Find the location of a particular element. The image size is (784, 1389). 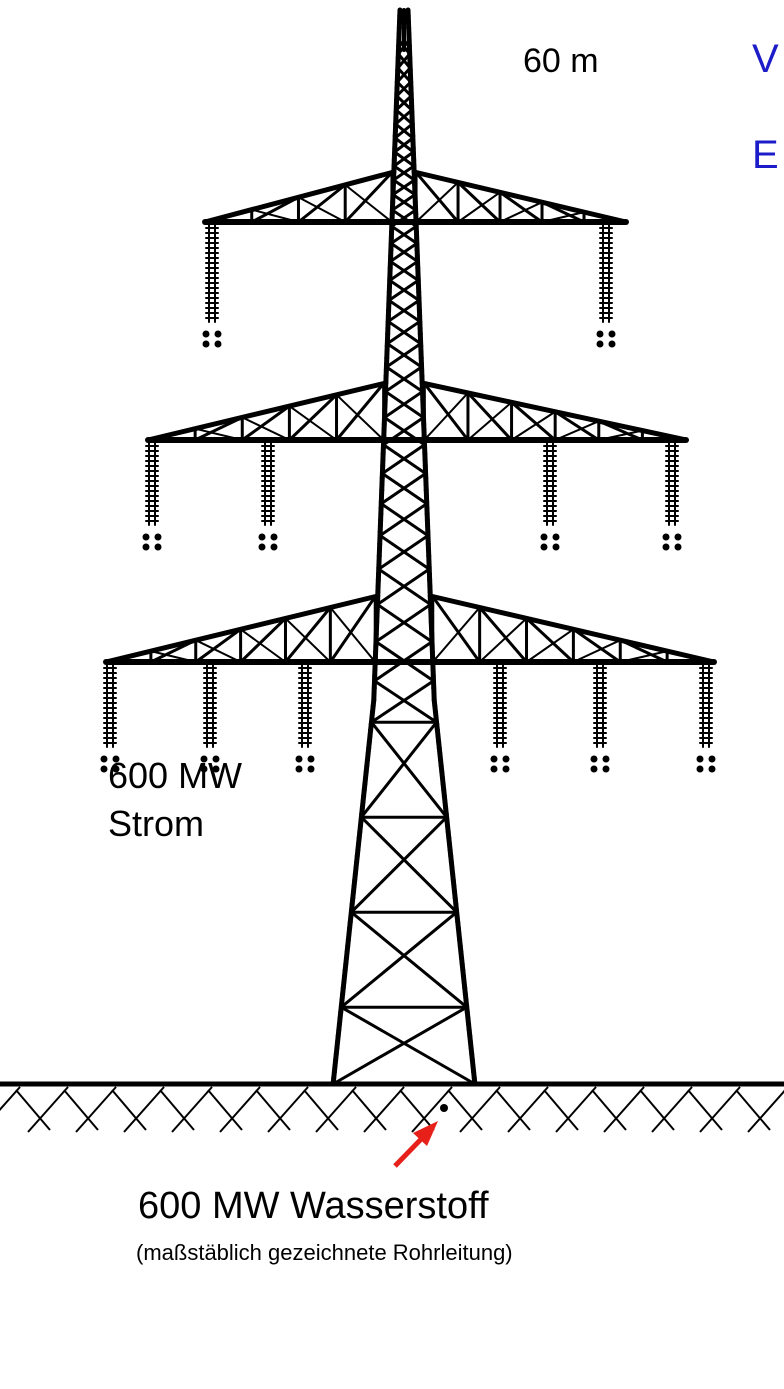

pipeline-label: 600 MW Wasserstoff is located at coordinates (313, 1206).